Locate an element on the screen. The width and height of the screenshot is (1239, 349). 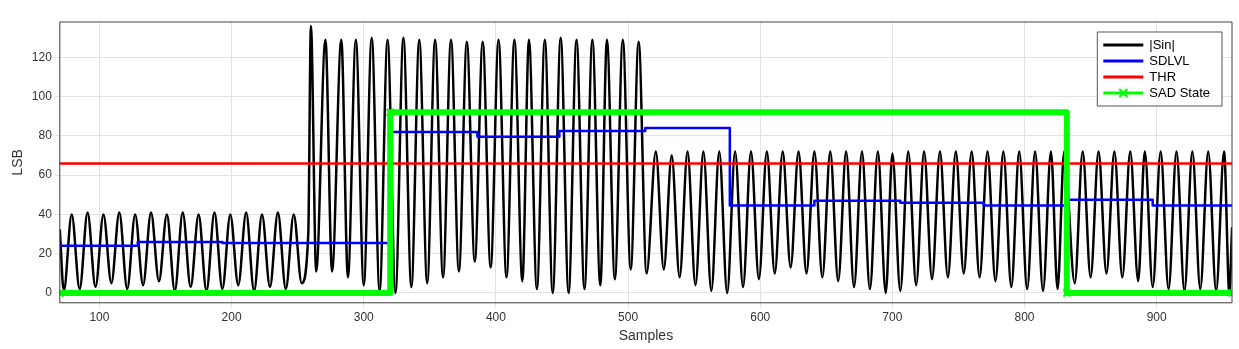
x-tick-label: 300 is located at coordinates (364, 317).